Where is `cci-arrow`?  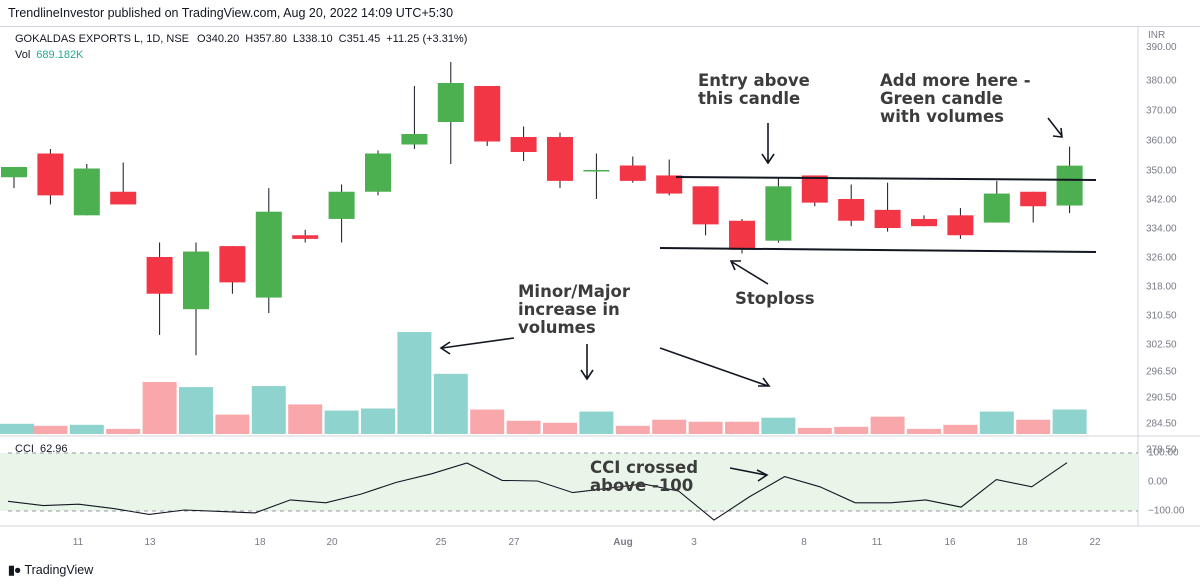 cci-arrow is located at coordinates (749, 474).